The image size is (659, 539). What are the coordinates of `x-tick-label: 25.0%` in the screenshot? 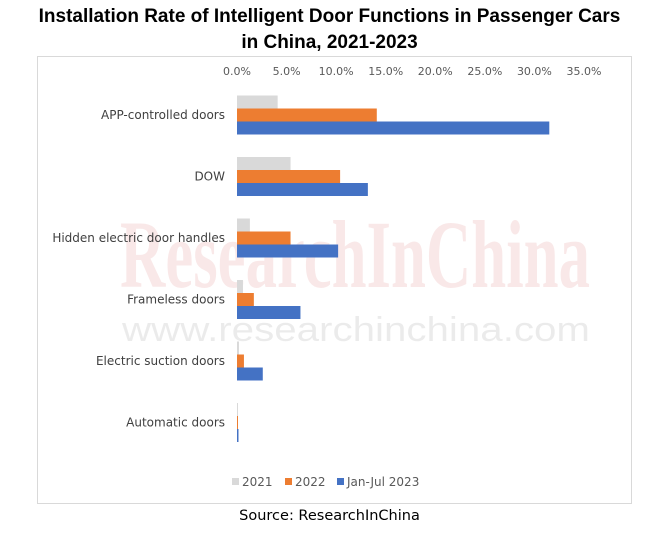 It's located at (484, 71).